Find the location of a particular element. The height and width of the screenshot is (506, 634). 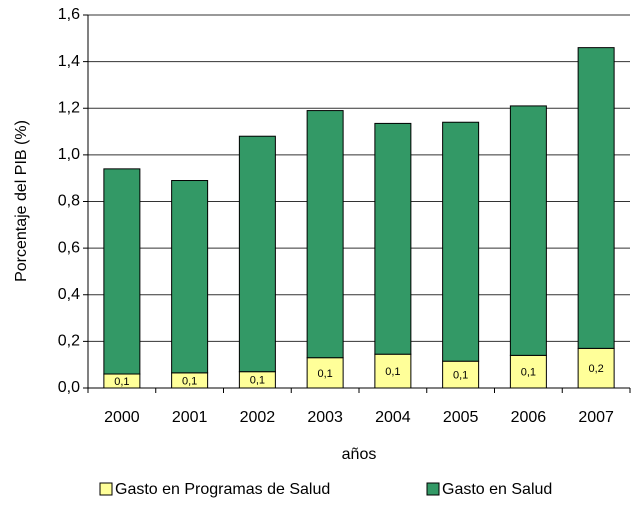

x-axis-label: años is located at coordinates (359, 454).